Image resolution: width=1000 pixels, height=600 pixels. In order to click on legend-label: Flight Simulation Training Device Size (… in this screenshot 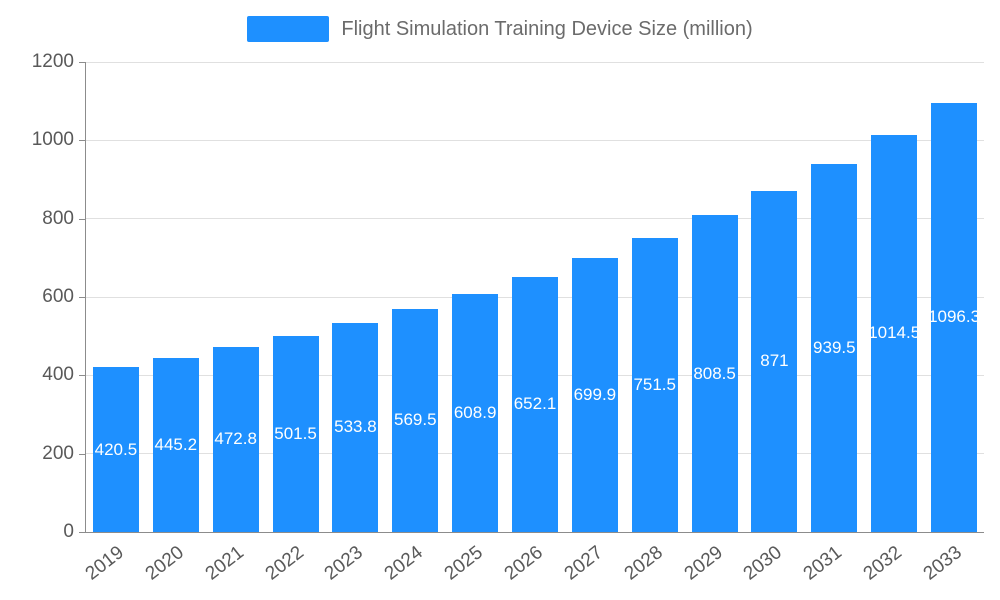, I will do `click(547, 28)`.